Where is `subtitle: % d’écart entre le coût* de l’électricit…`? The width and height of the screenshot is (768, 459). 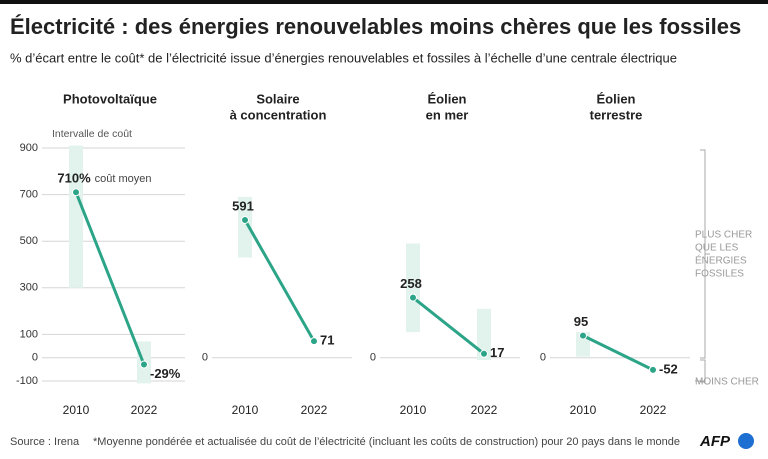
subtitle: % d’écart entre le coût* de l’électricit… is located at coordinates (343, 57).